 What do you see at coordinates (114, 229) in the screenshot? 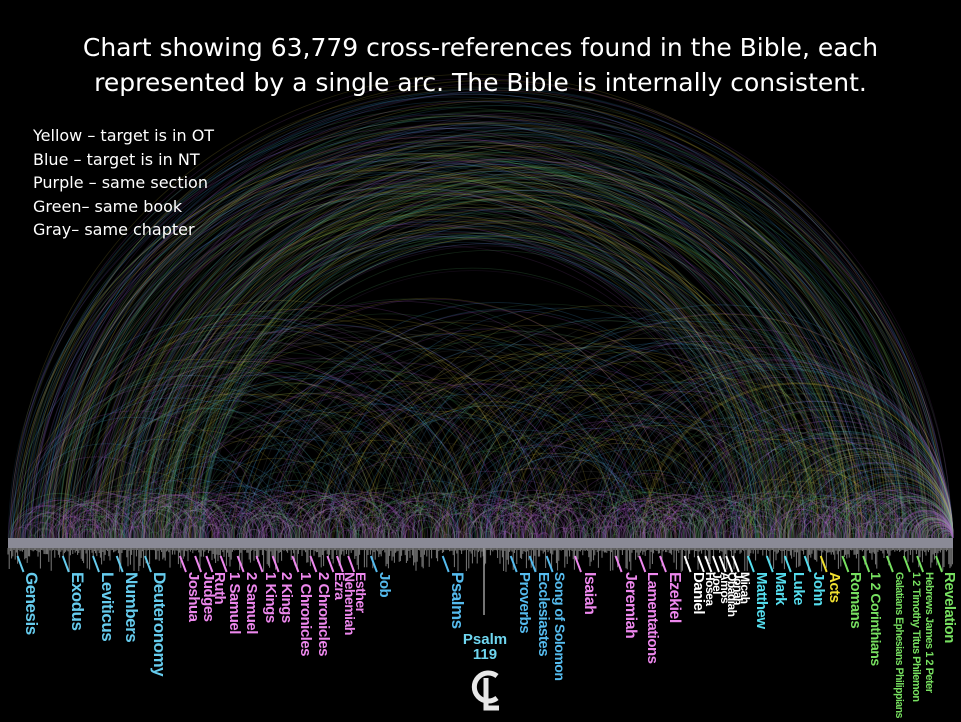
I see `legend-item-gray: Gray– same chapter` at bounding box center [114, 229].